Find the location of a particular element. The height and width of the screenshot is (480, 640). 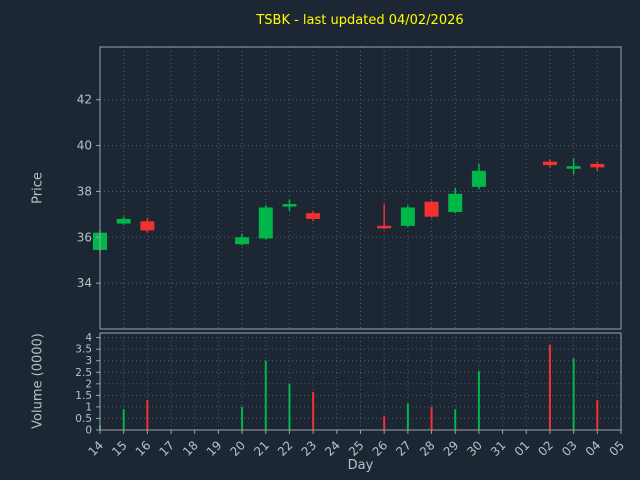

volume-tick-label: 1.5 is located at coordinates (83, 396).